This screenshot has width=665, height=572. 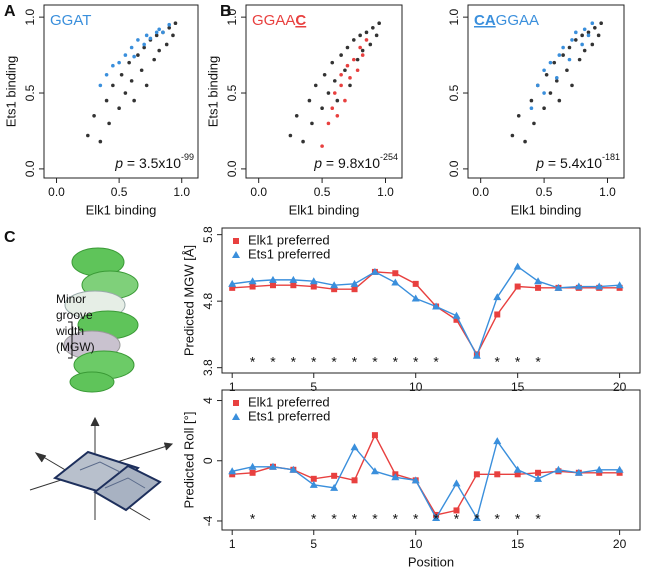 What do you see at coordinates (517, 20) in the screenshot?
I see `motif-part: GGAA` at bounding box center [517, 20].